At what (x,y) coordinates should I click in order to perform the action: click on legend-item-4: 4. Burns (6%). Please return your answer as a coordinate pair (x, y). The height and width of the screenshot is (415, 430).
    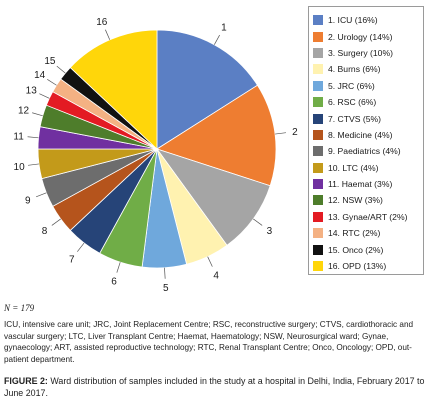
    Looking at the image, I should click on (366, 69).